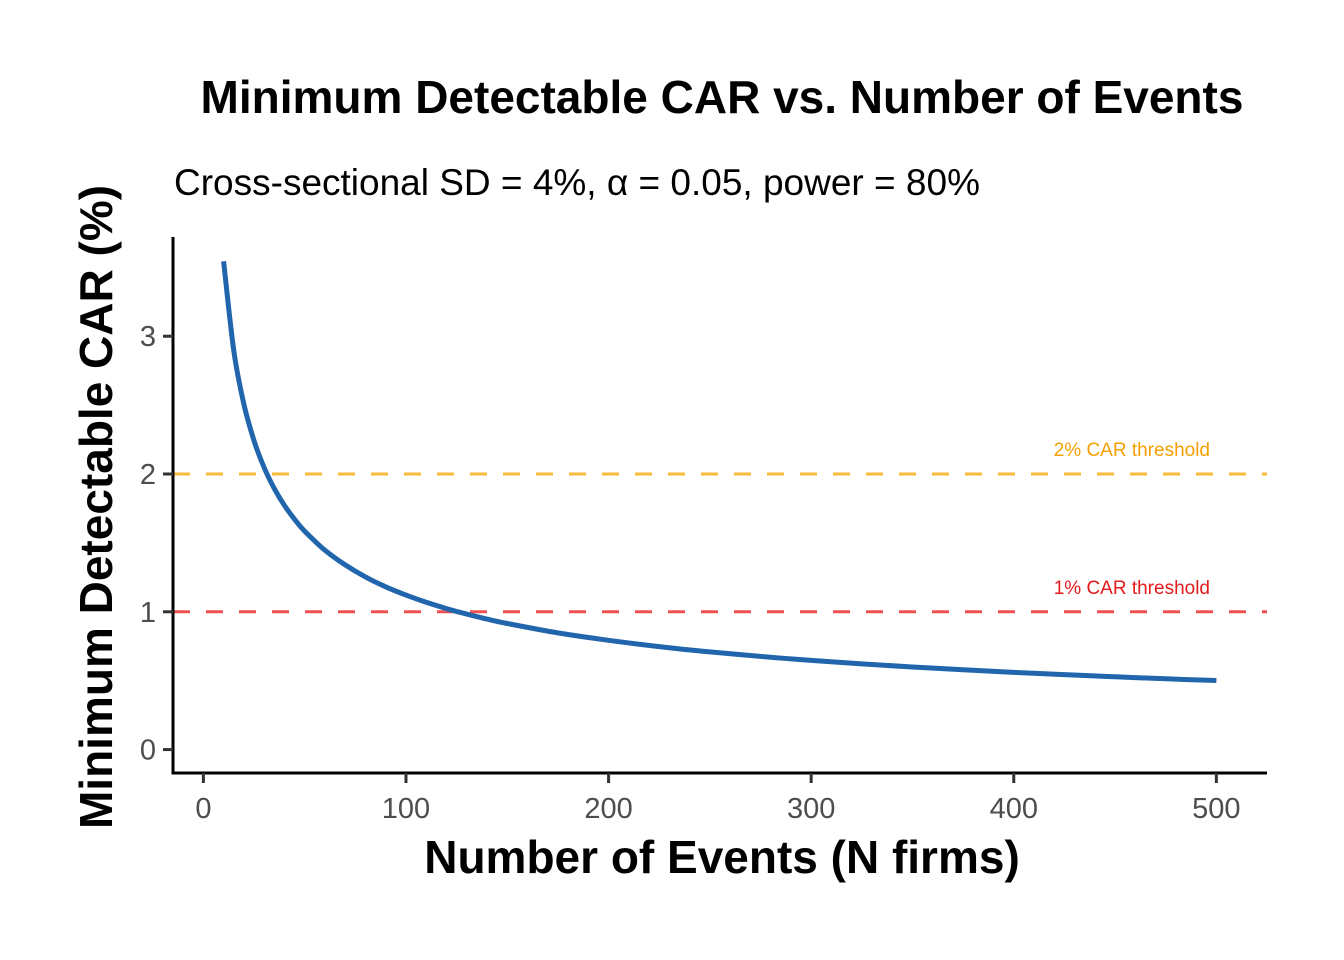 Image resolution: width=1344 pixels, height=960 pixels. I want to click on y-tick-label: 0, so click(148, 751).